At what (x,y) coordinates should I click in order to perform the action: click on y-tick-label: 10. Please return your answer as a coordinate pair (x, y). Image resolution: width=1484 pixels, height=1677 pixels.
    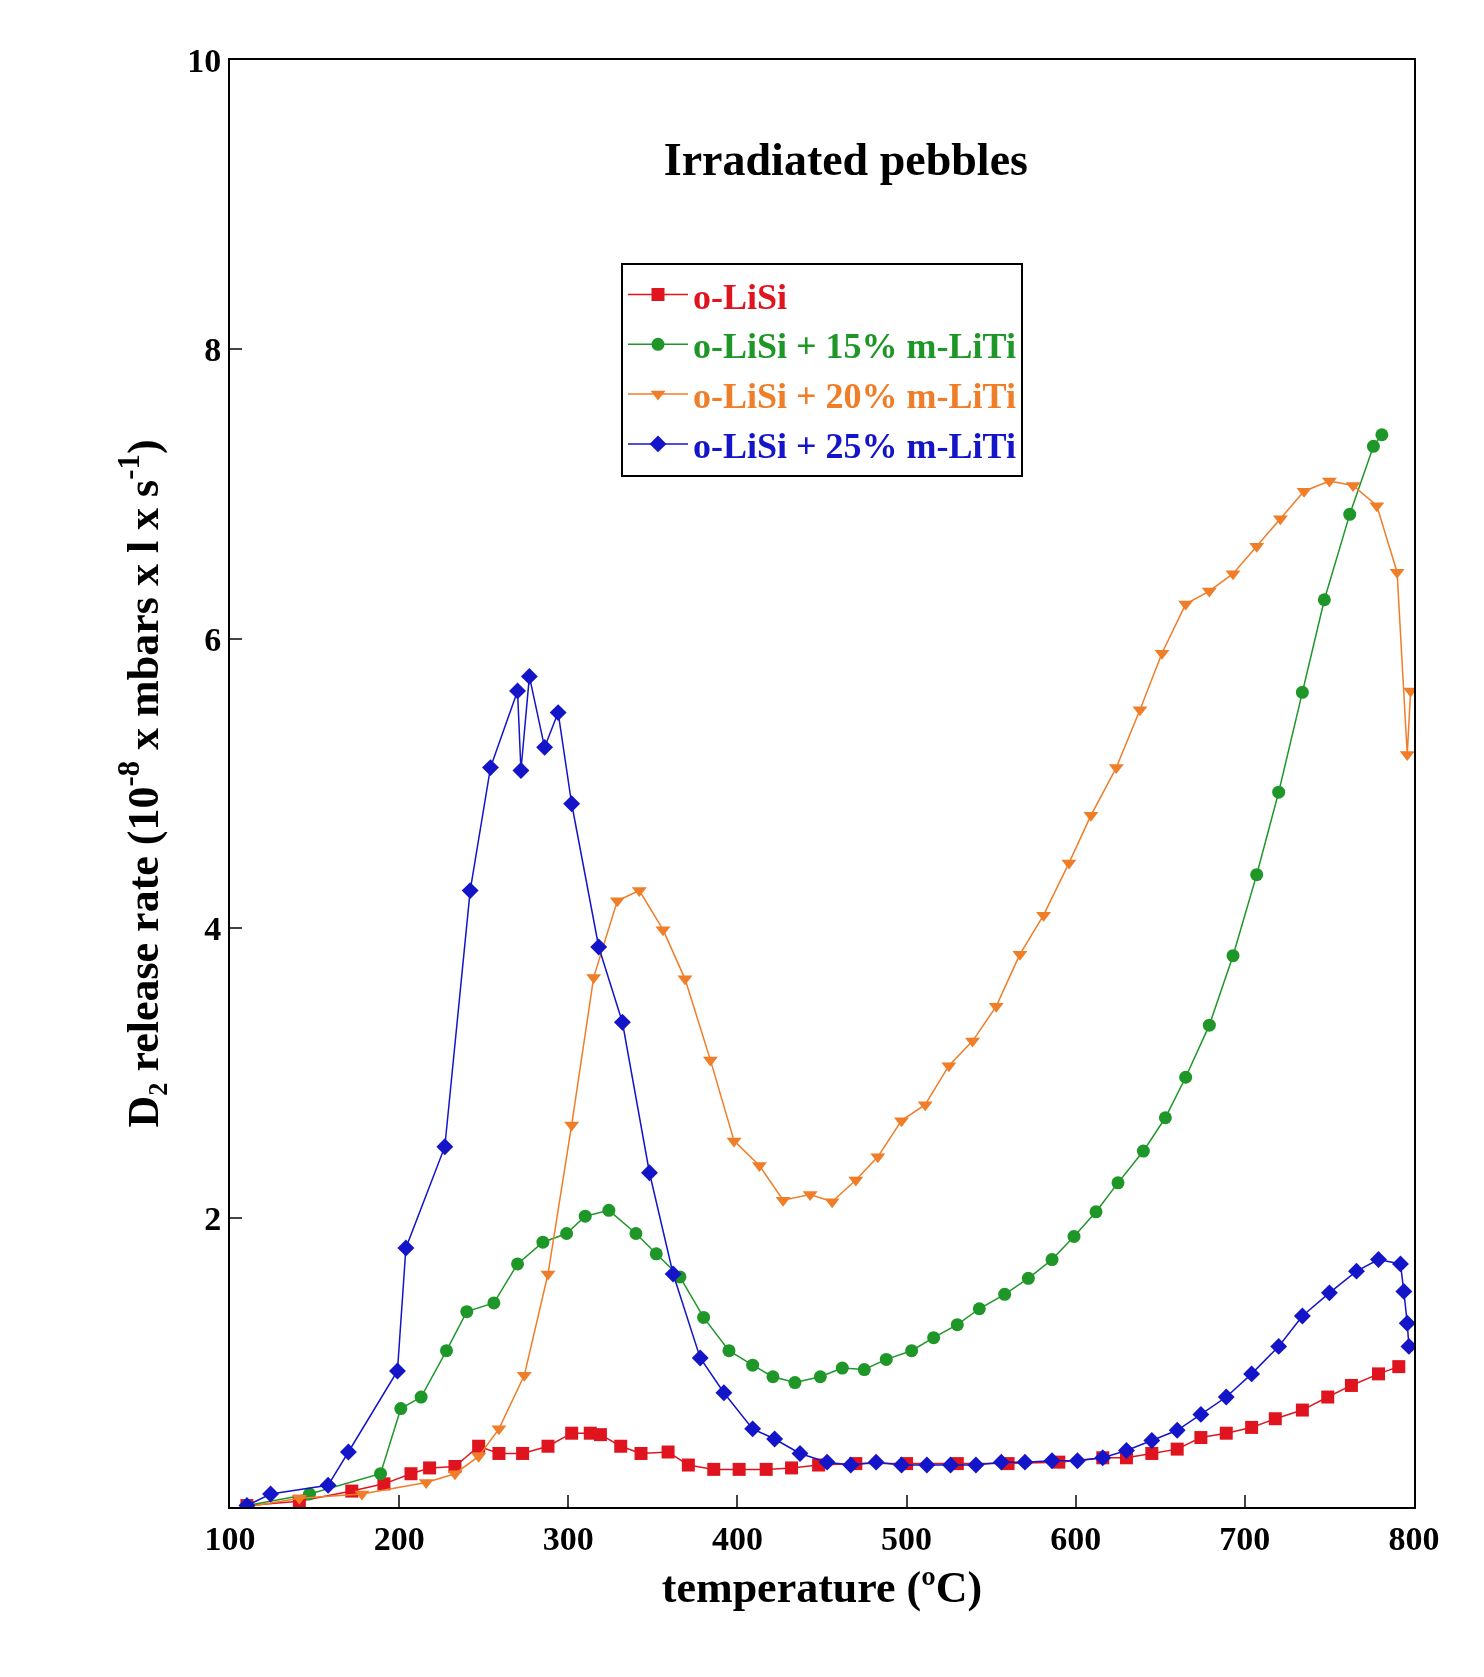
    Looking at the image, I should click on (204, 60).